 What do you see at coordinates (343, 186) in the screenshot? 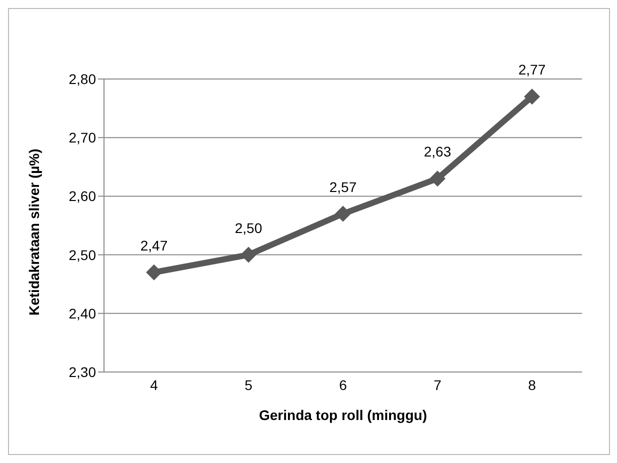
I see `data-label: 2,57` at bounding box center [343, 186].